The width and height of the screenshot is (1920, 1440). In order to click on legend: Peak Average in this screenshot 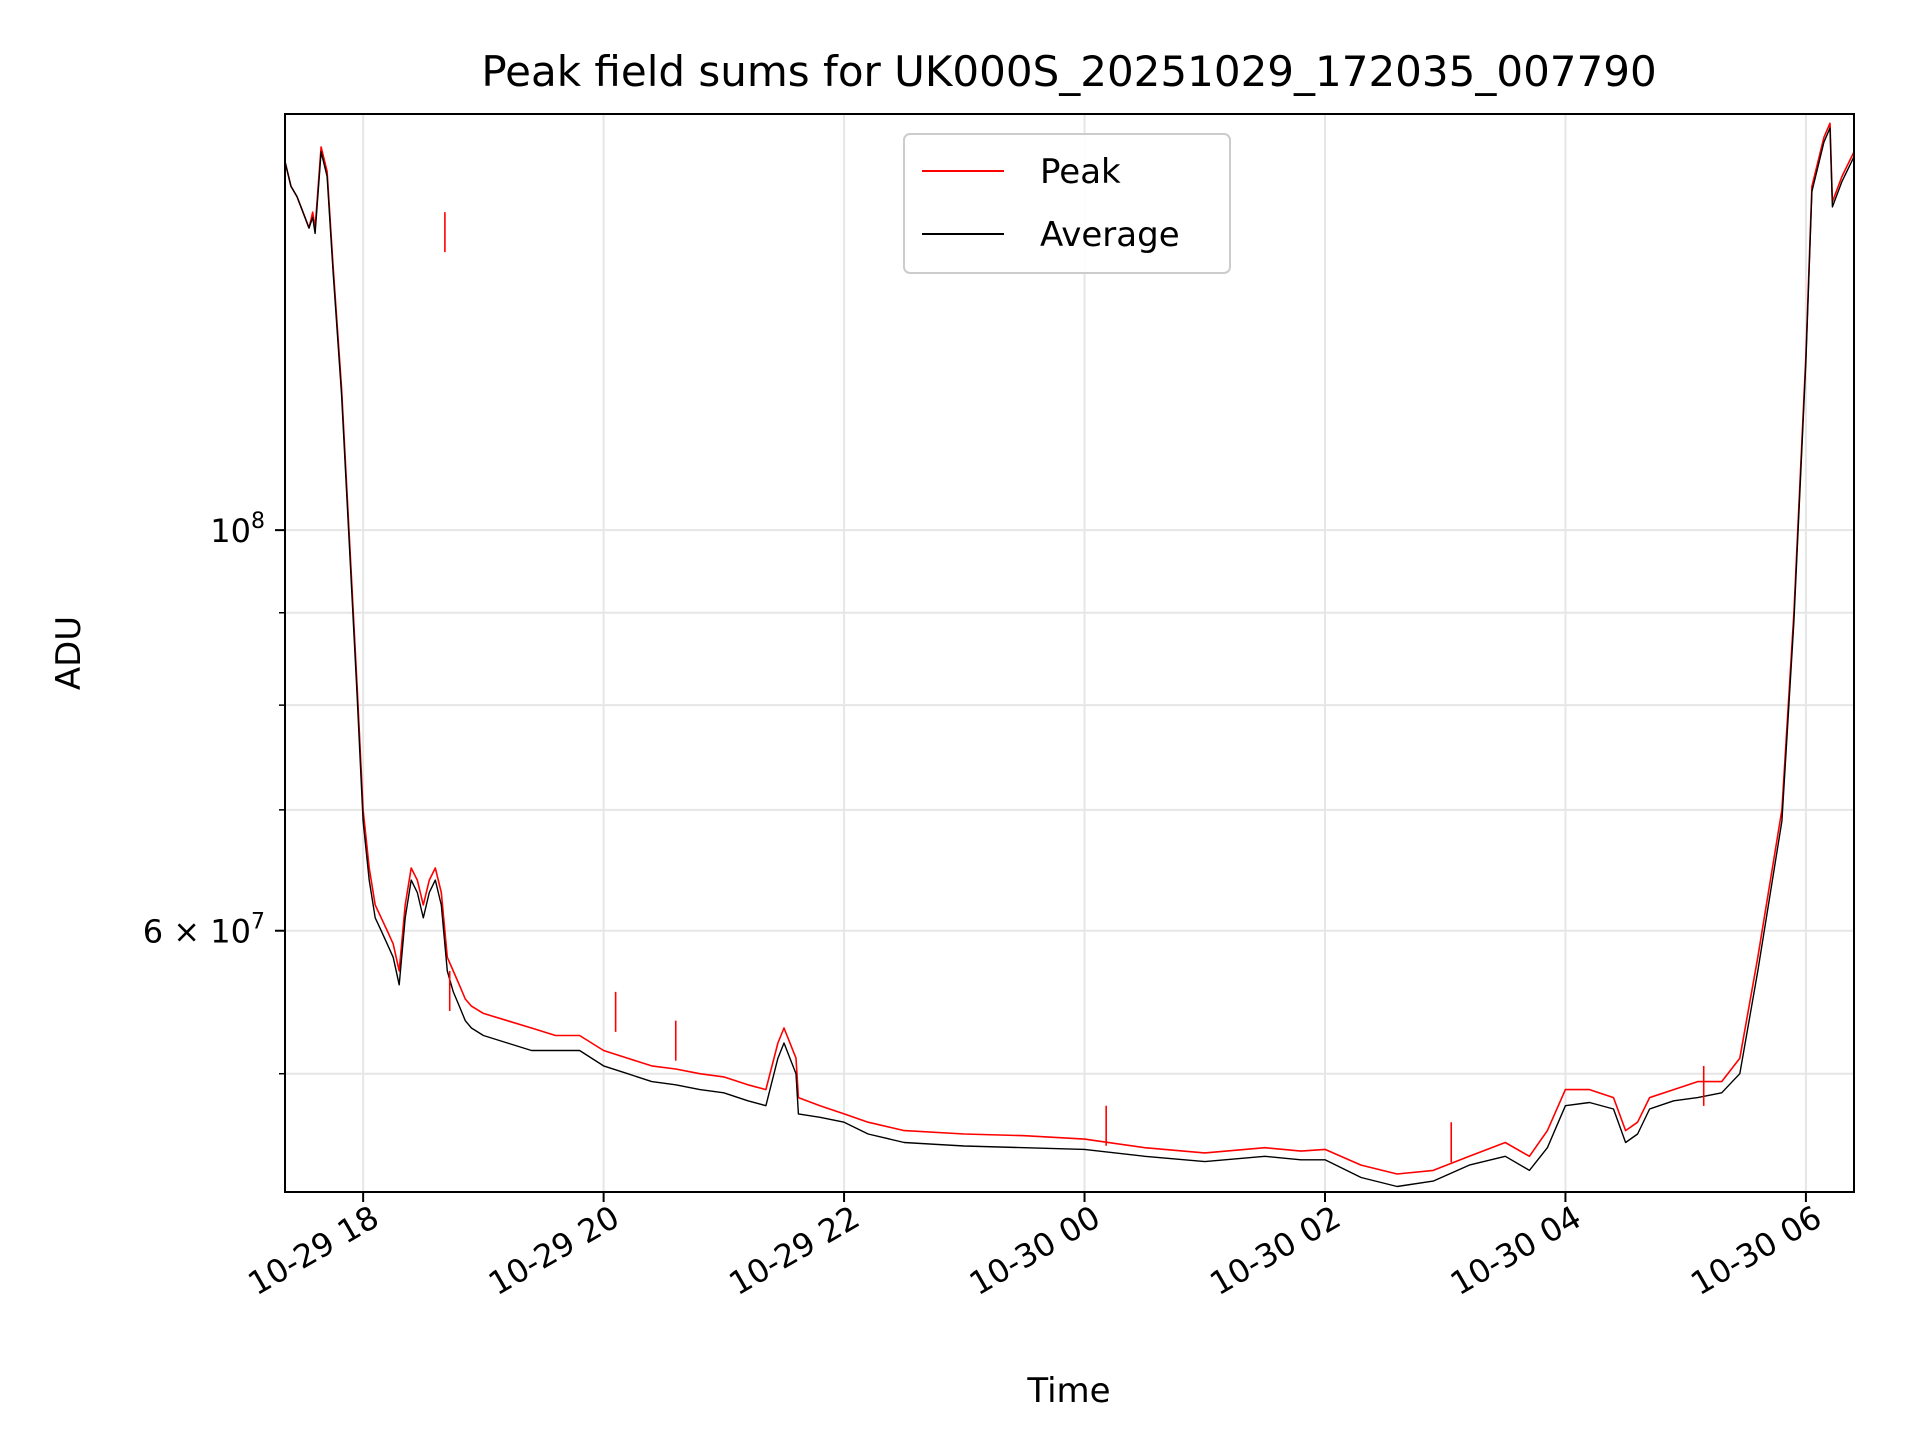, I will do `click(1067, 203)`.